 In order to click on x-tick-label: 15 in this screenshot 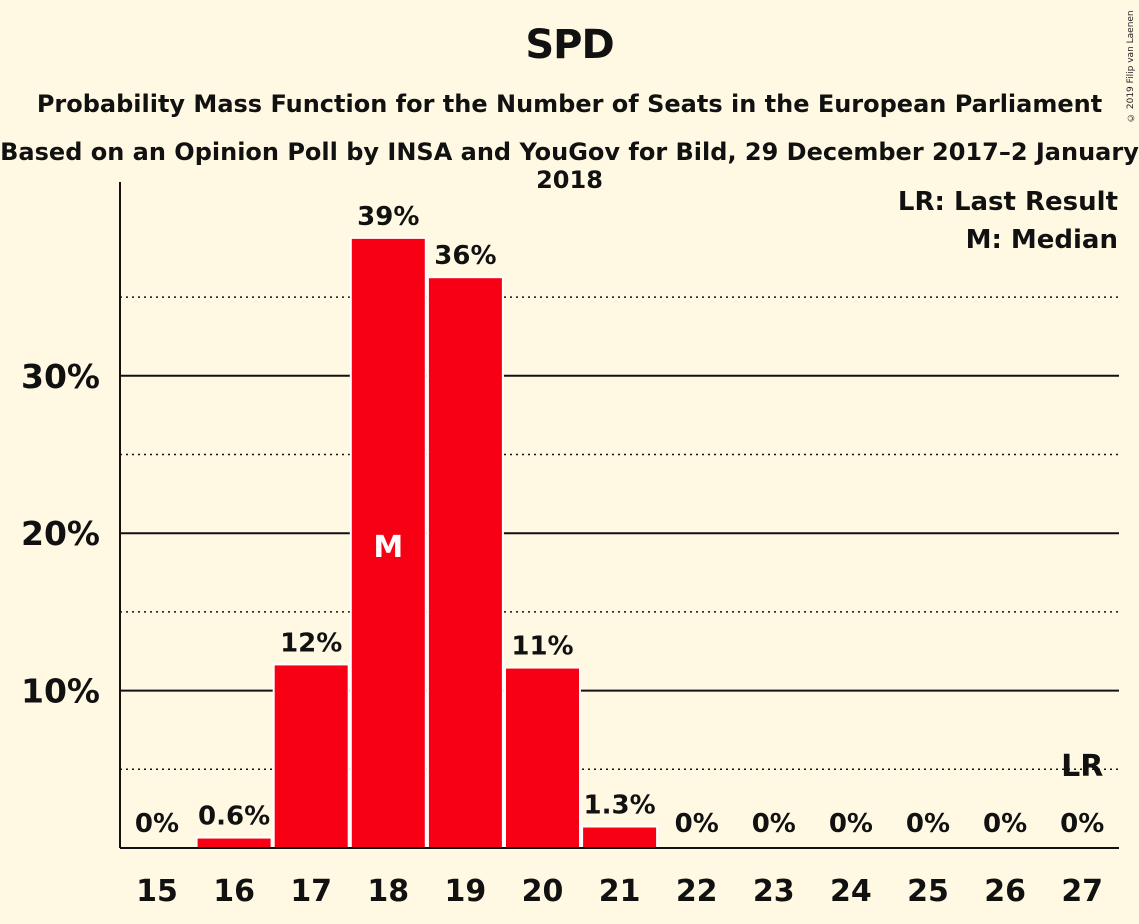, I will do `click(157, 891)`.